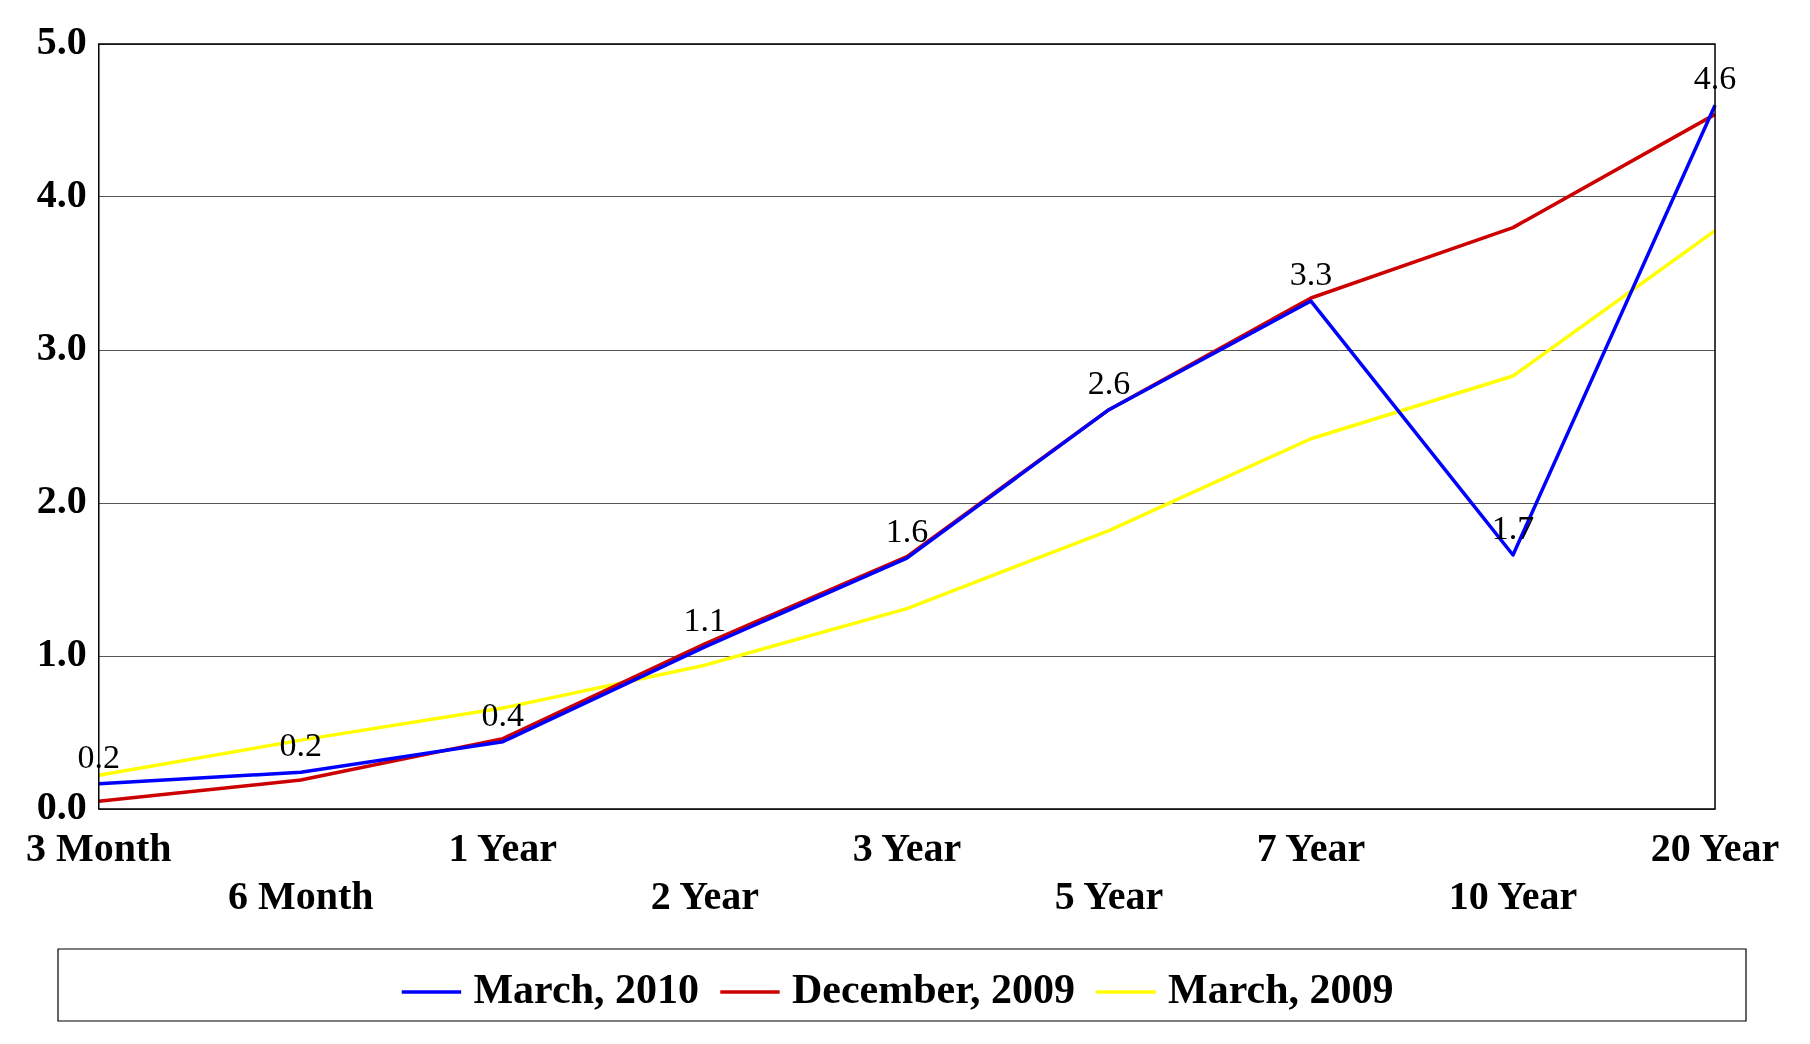  I want to click on x-tick-label: 3 Year, so click(907, 848).